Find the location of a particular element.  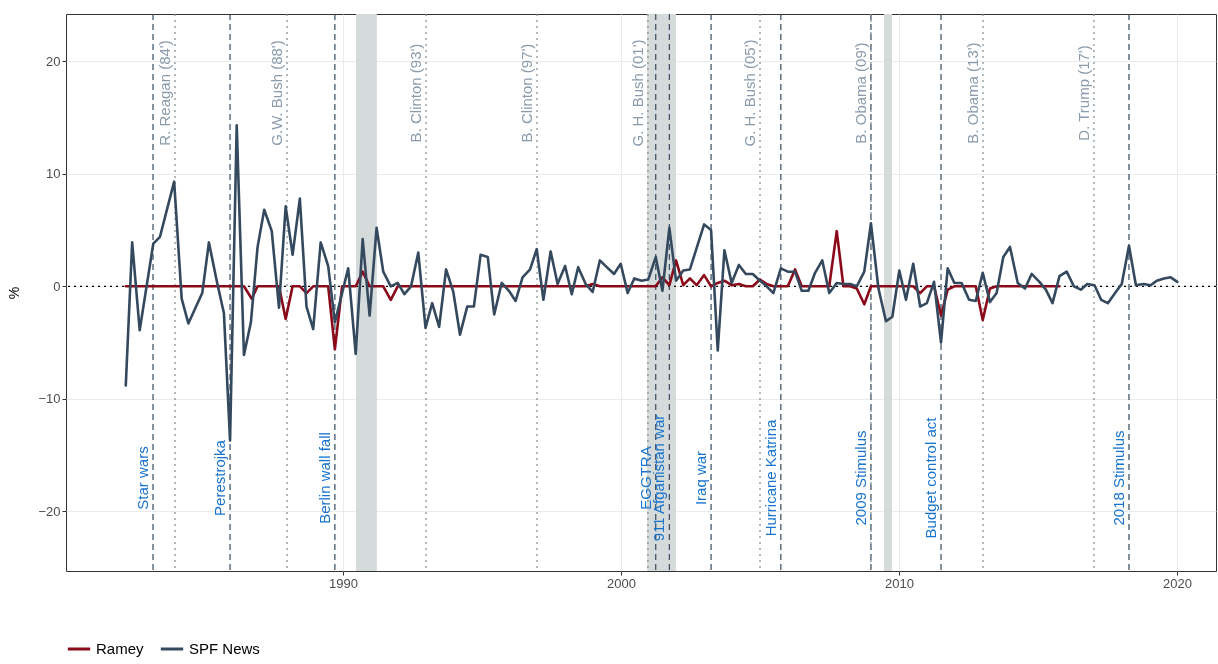

ref-line-label: 2018 Stimulus is located at coordinates (1118, 478).